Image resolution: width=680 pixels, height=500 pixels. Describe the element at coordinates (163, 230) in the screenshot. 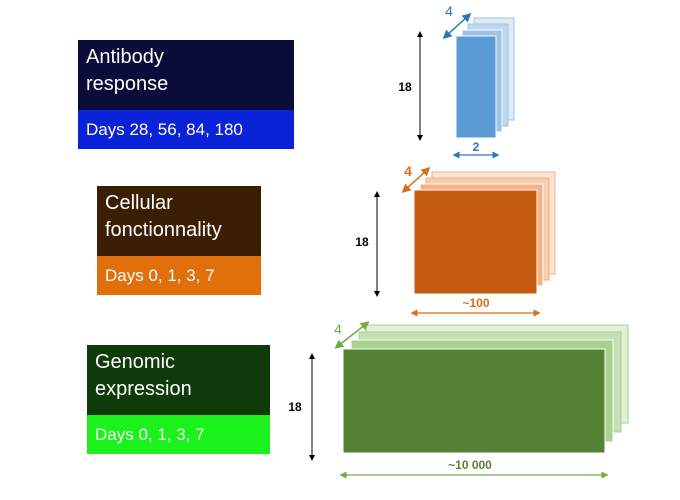

I see `cellular-title-line2: fonctionnality` at that location.